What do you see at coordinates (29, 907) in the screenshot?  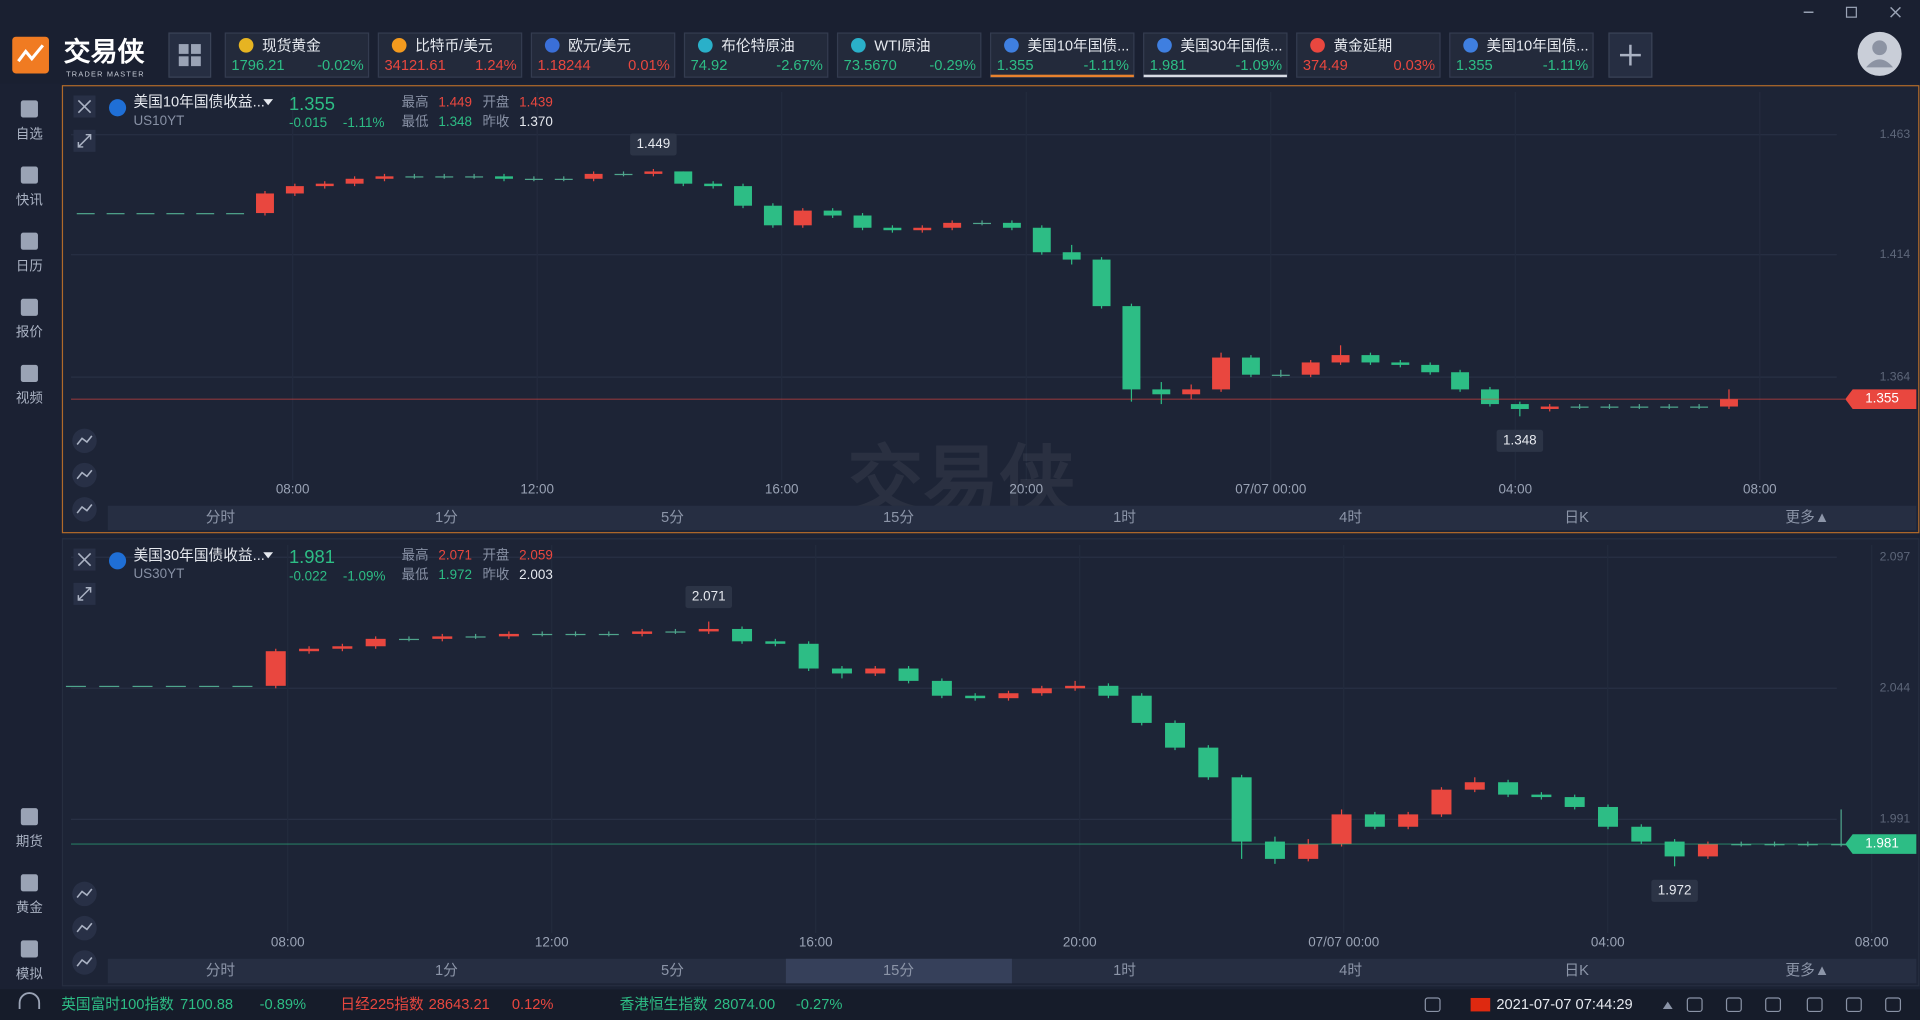 I see `sidebar-label: 黄金` at bounding box center [29, 907].